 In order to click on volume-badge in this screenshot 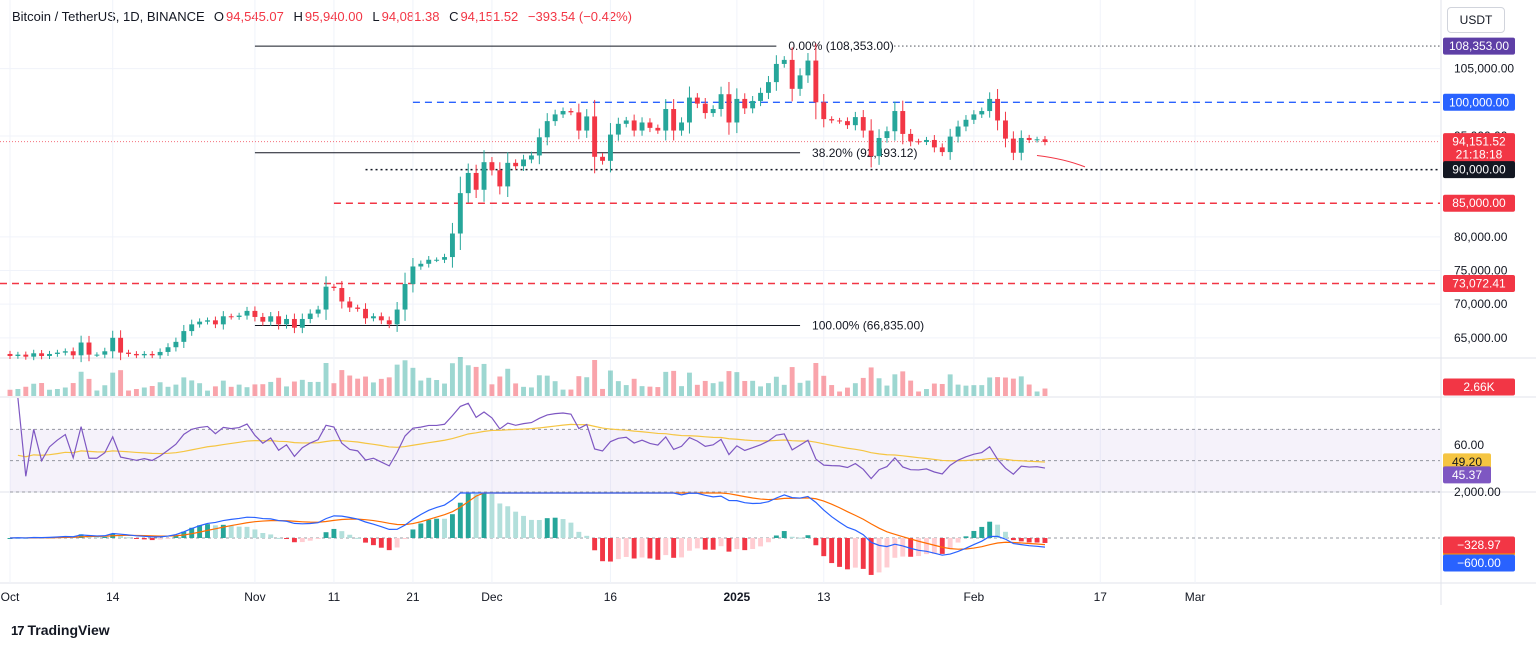, I will do `click(1479, 387)`.